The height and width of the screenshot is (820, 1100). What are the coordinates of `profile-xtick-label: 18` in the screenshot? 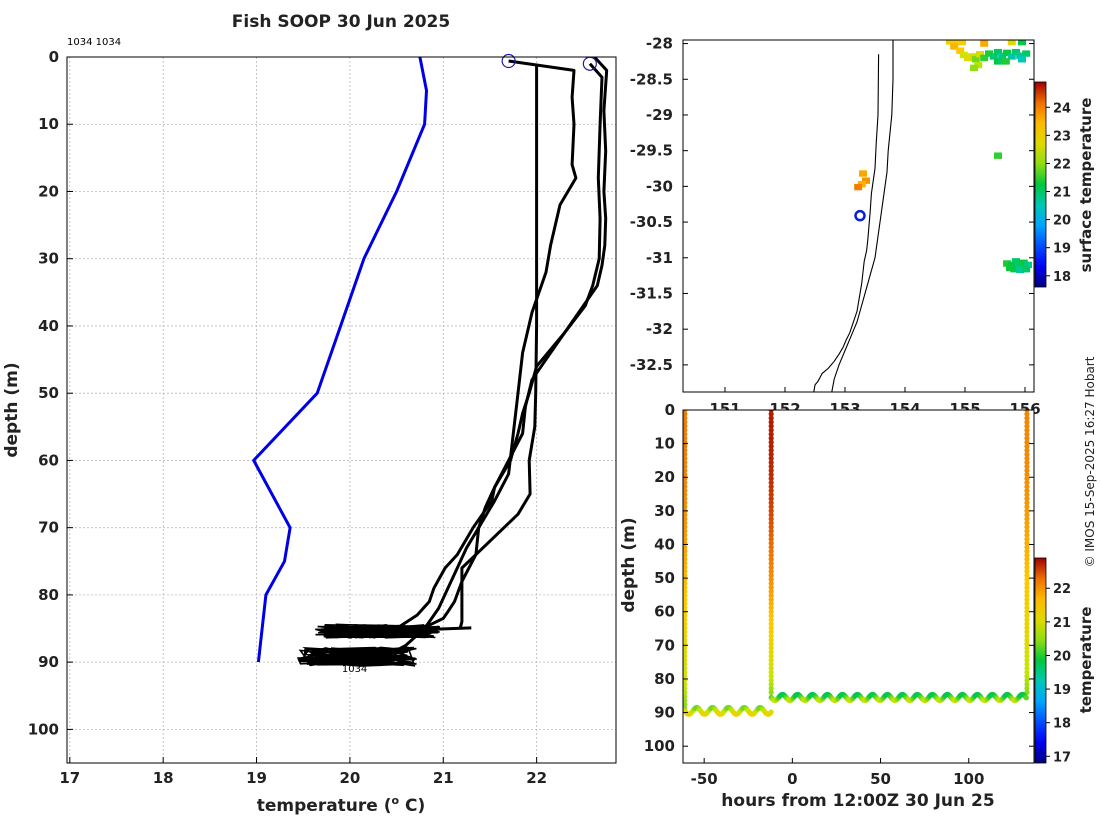 It's located at (163, 778).